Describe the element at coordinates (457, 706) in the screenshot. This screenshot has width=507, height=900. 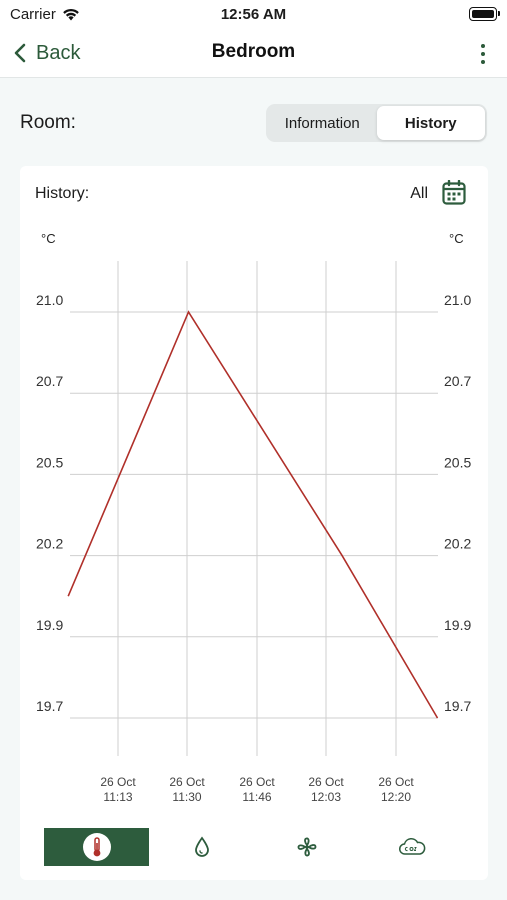
I see `y-tick-label-right: 19.7` at that location.